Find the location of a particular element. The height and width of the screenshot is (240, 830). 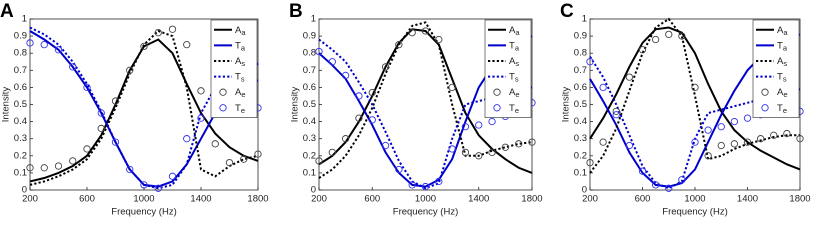

panel-label: A is located at coordinates (7, 11).